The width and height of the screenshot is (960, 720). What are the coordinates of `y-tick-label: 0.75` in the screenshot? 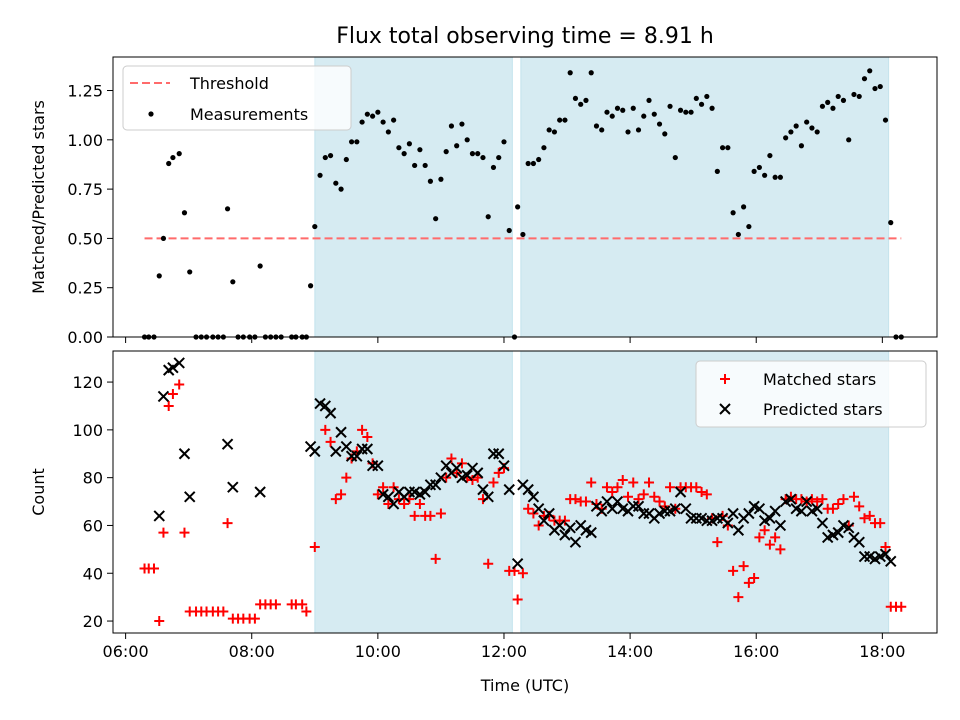 It's located at (85, 189).